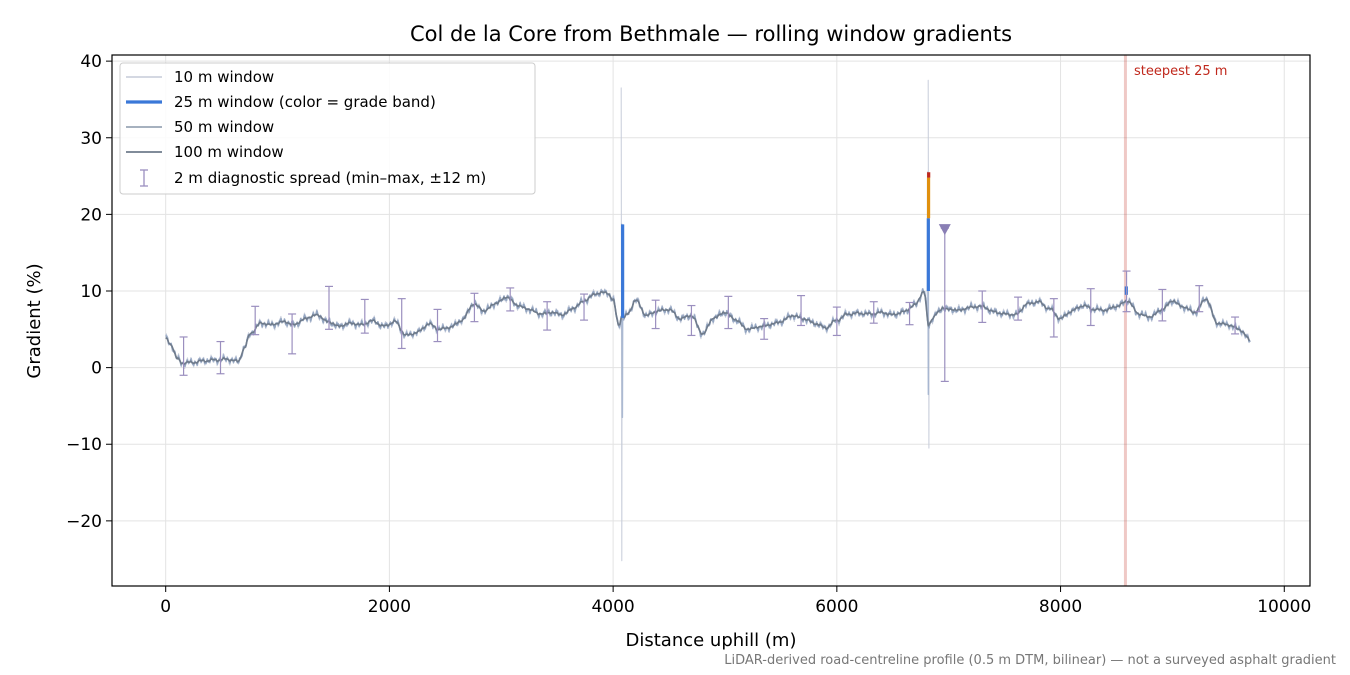  Describe the element at coordinates (1060, 607) in the screenshot. I see `x-tick-label: 8000` at that location.